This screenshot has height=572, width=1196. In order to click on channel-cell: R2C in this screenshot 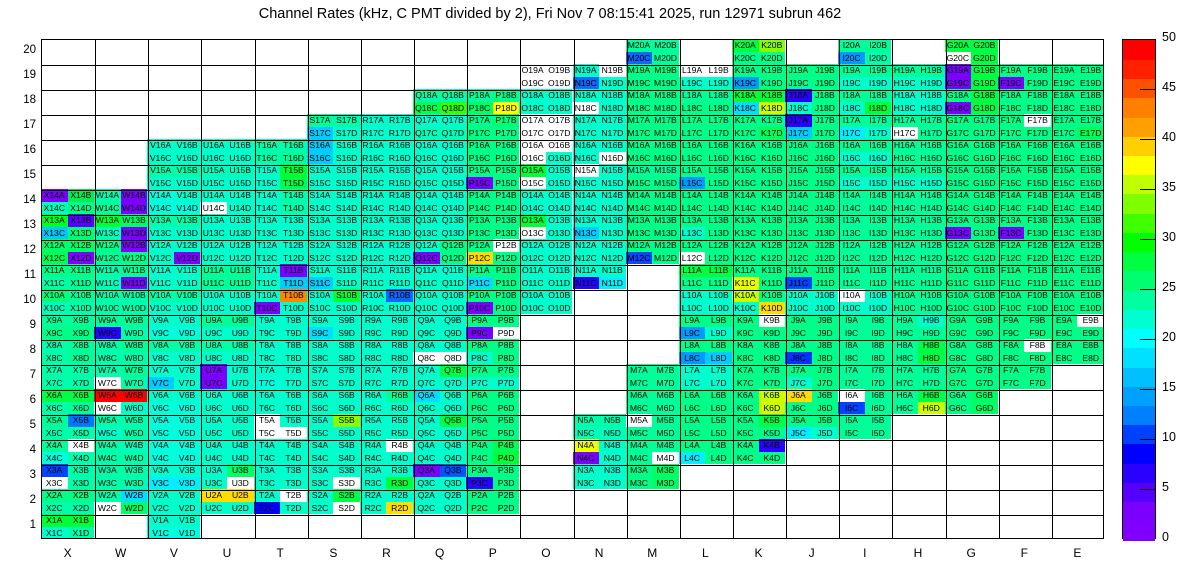, I will do `click(373, 507)`.